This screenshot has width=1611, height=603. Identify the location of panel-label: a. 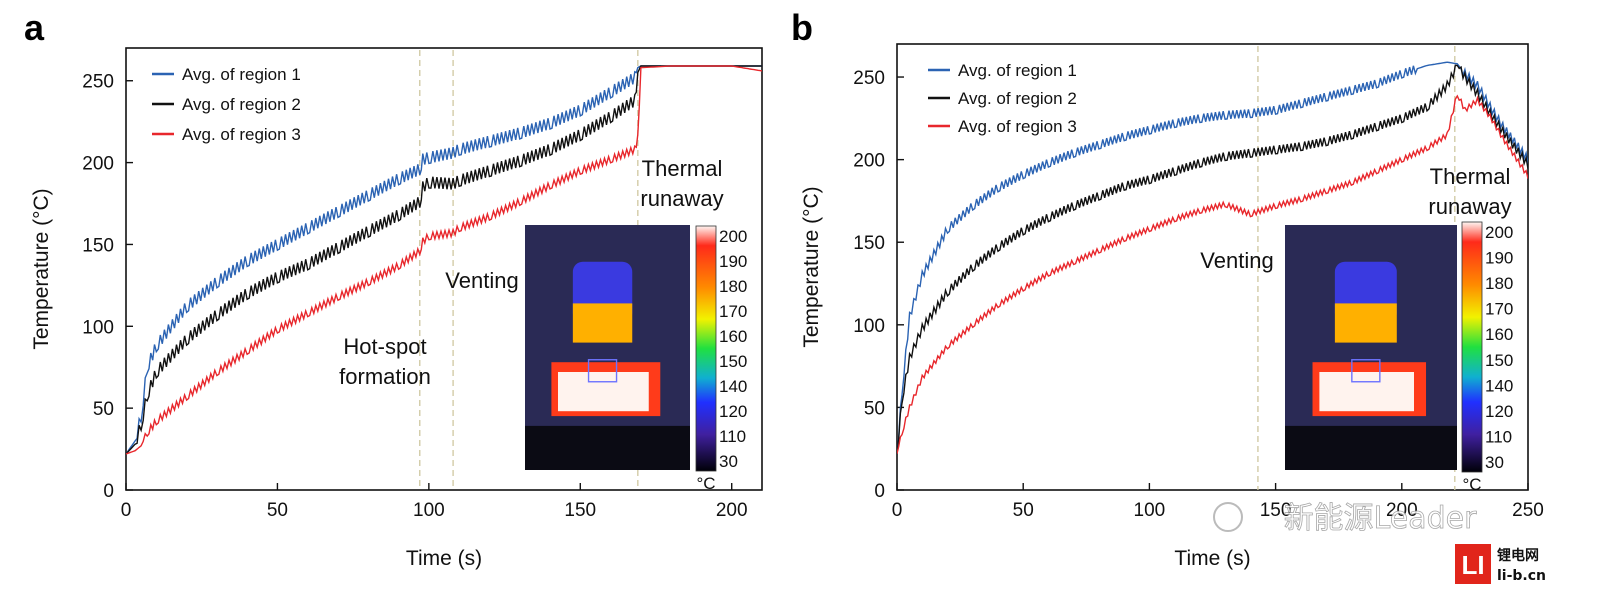
(34, 27).